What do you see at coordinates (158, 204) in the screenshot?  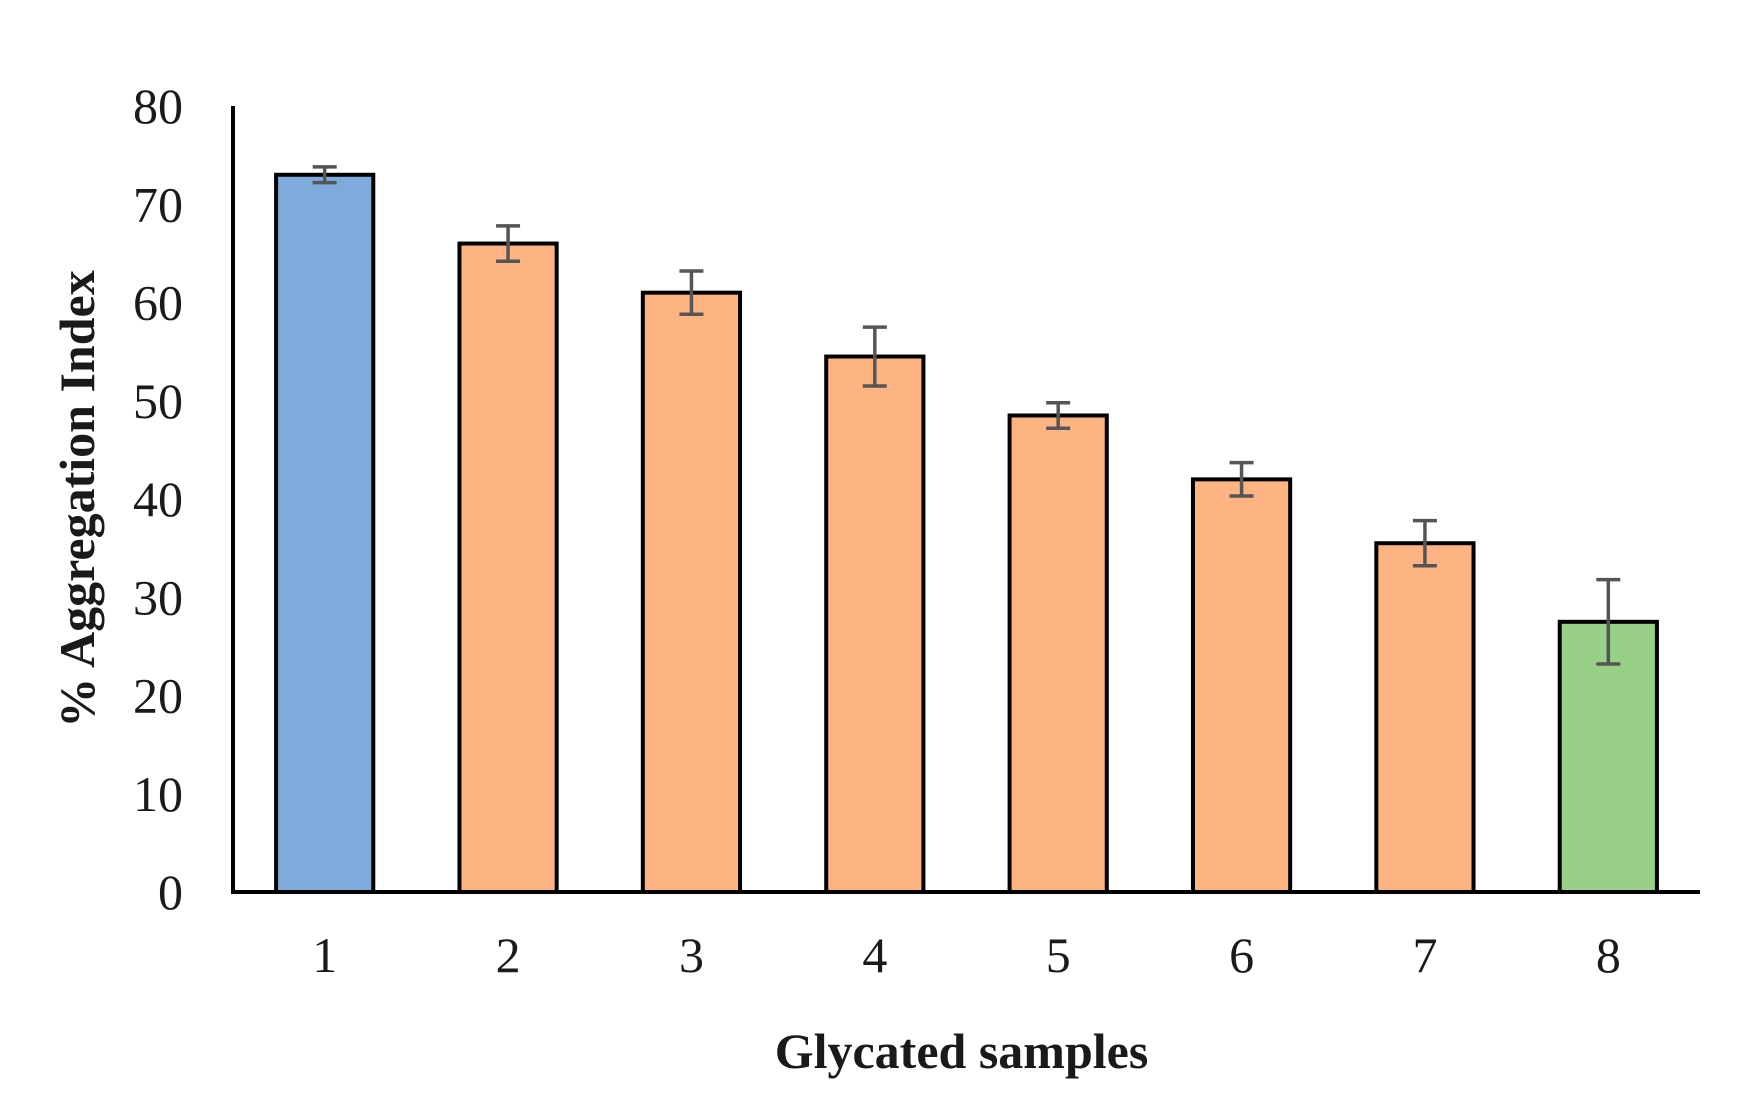 I see `y-tick-label: 70` at bounding box center [158, 204].